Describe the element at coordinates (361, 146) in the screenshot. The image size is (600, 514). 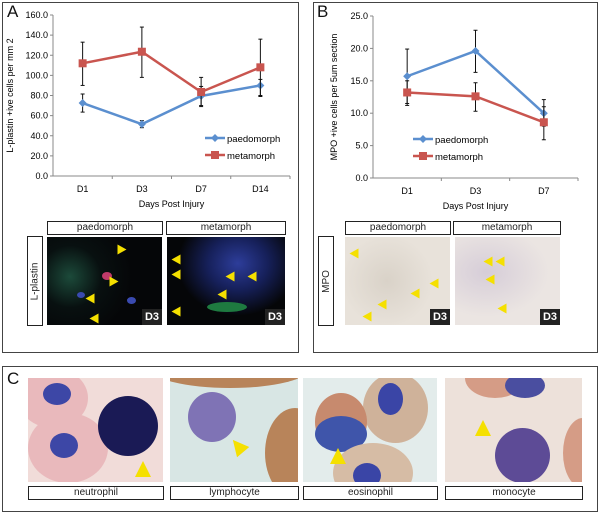
I see `y-tick-label: 5.0` at that location.